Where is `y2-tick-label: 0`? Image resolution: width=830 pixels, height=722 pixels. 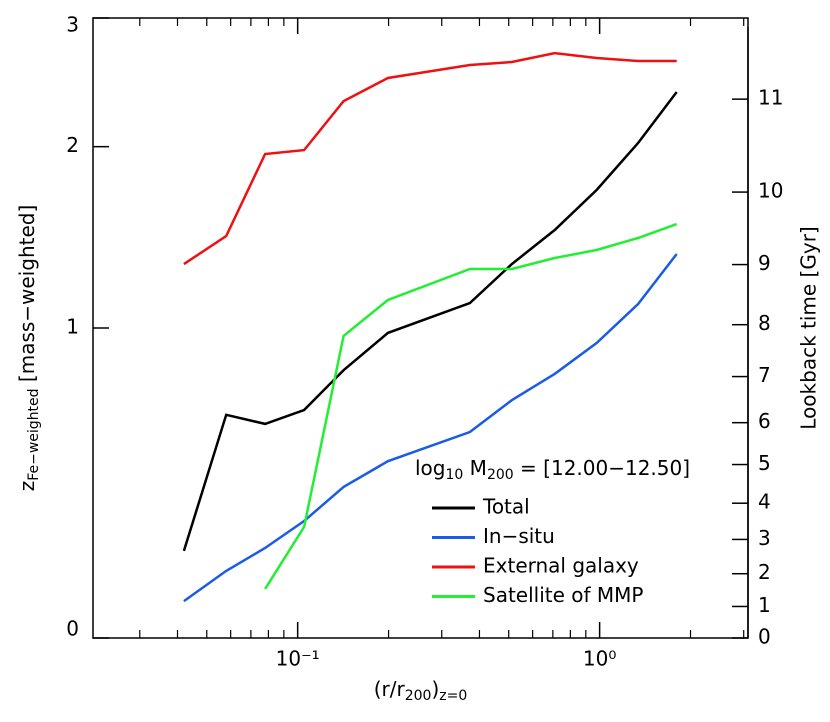
y2-tick-label: 0 is located at coordinates (764, 637).